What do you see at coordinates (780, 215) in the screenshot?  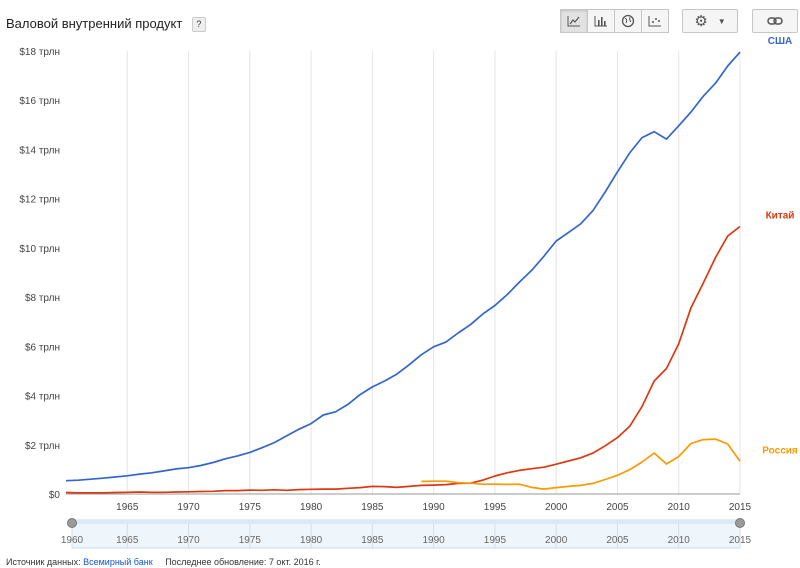 I see `series-label: Китай` at bounding box center [780, 215].